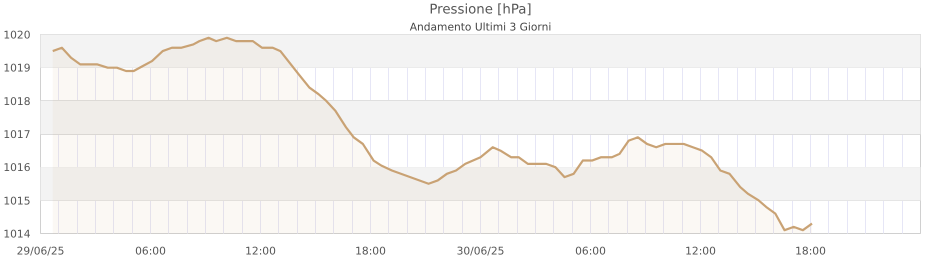 This screenshot has height=260, width=940. I want to click on y-tick-label: 1020, so click(17, 35).